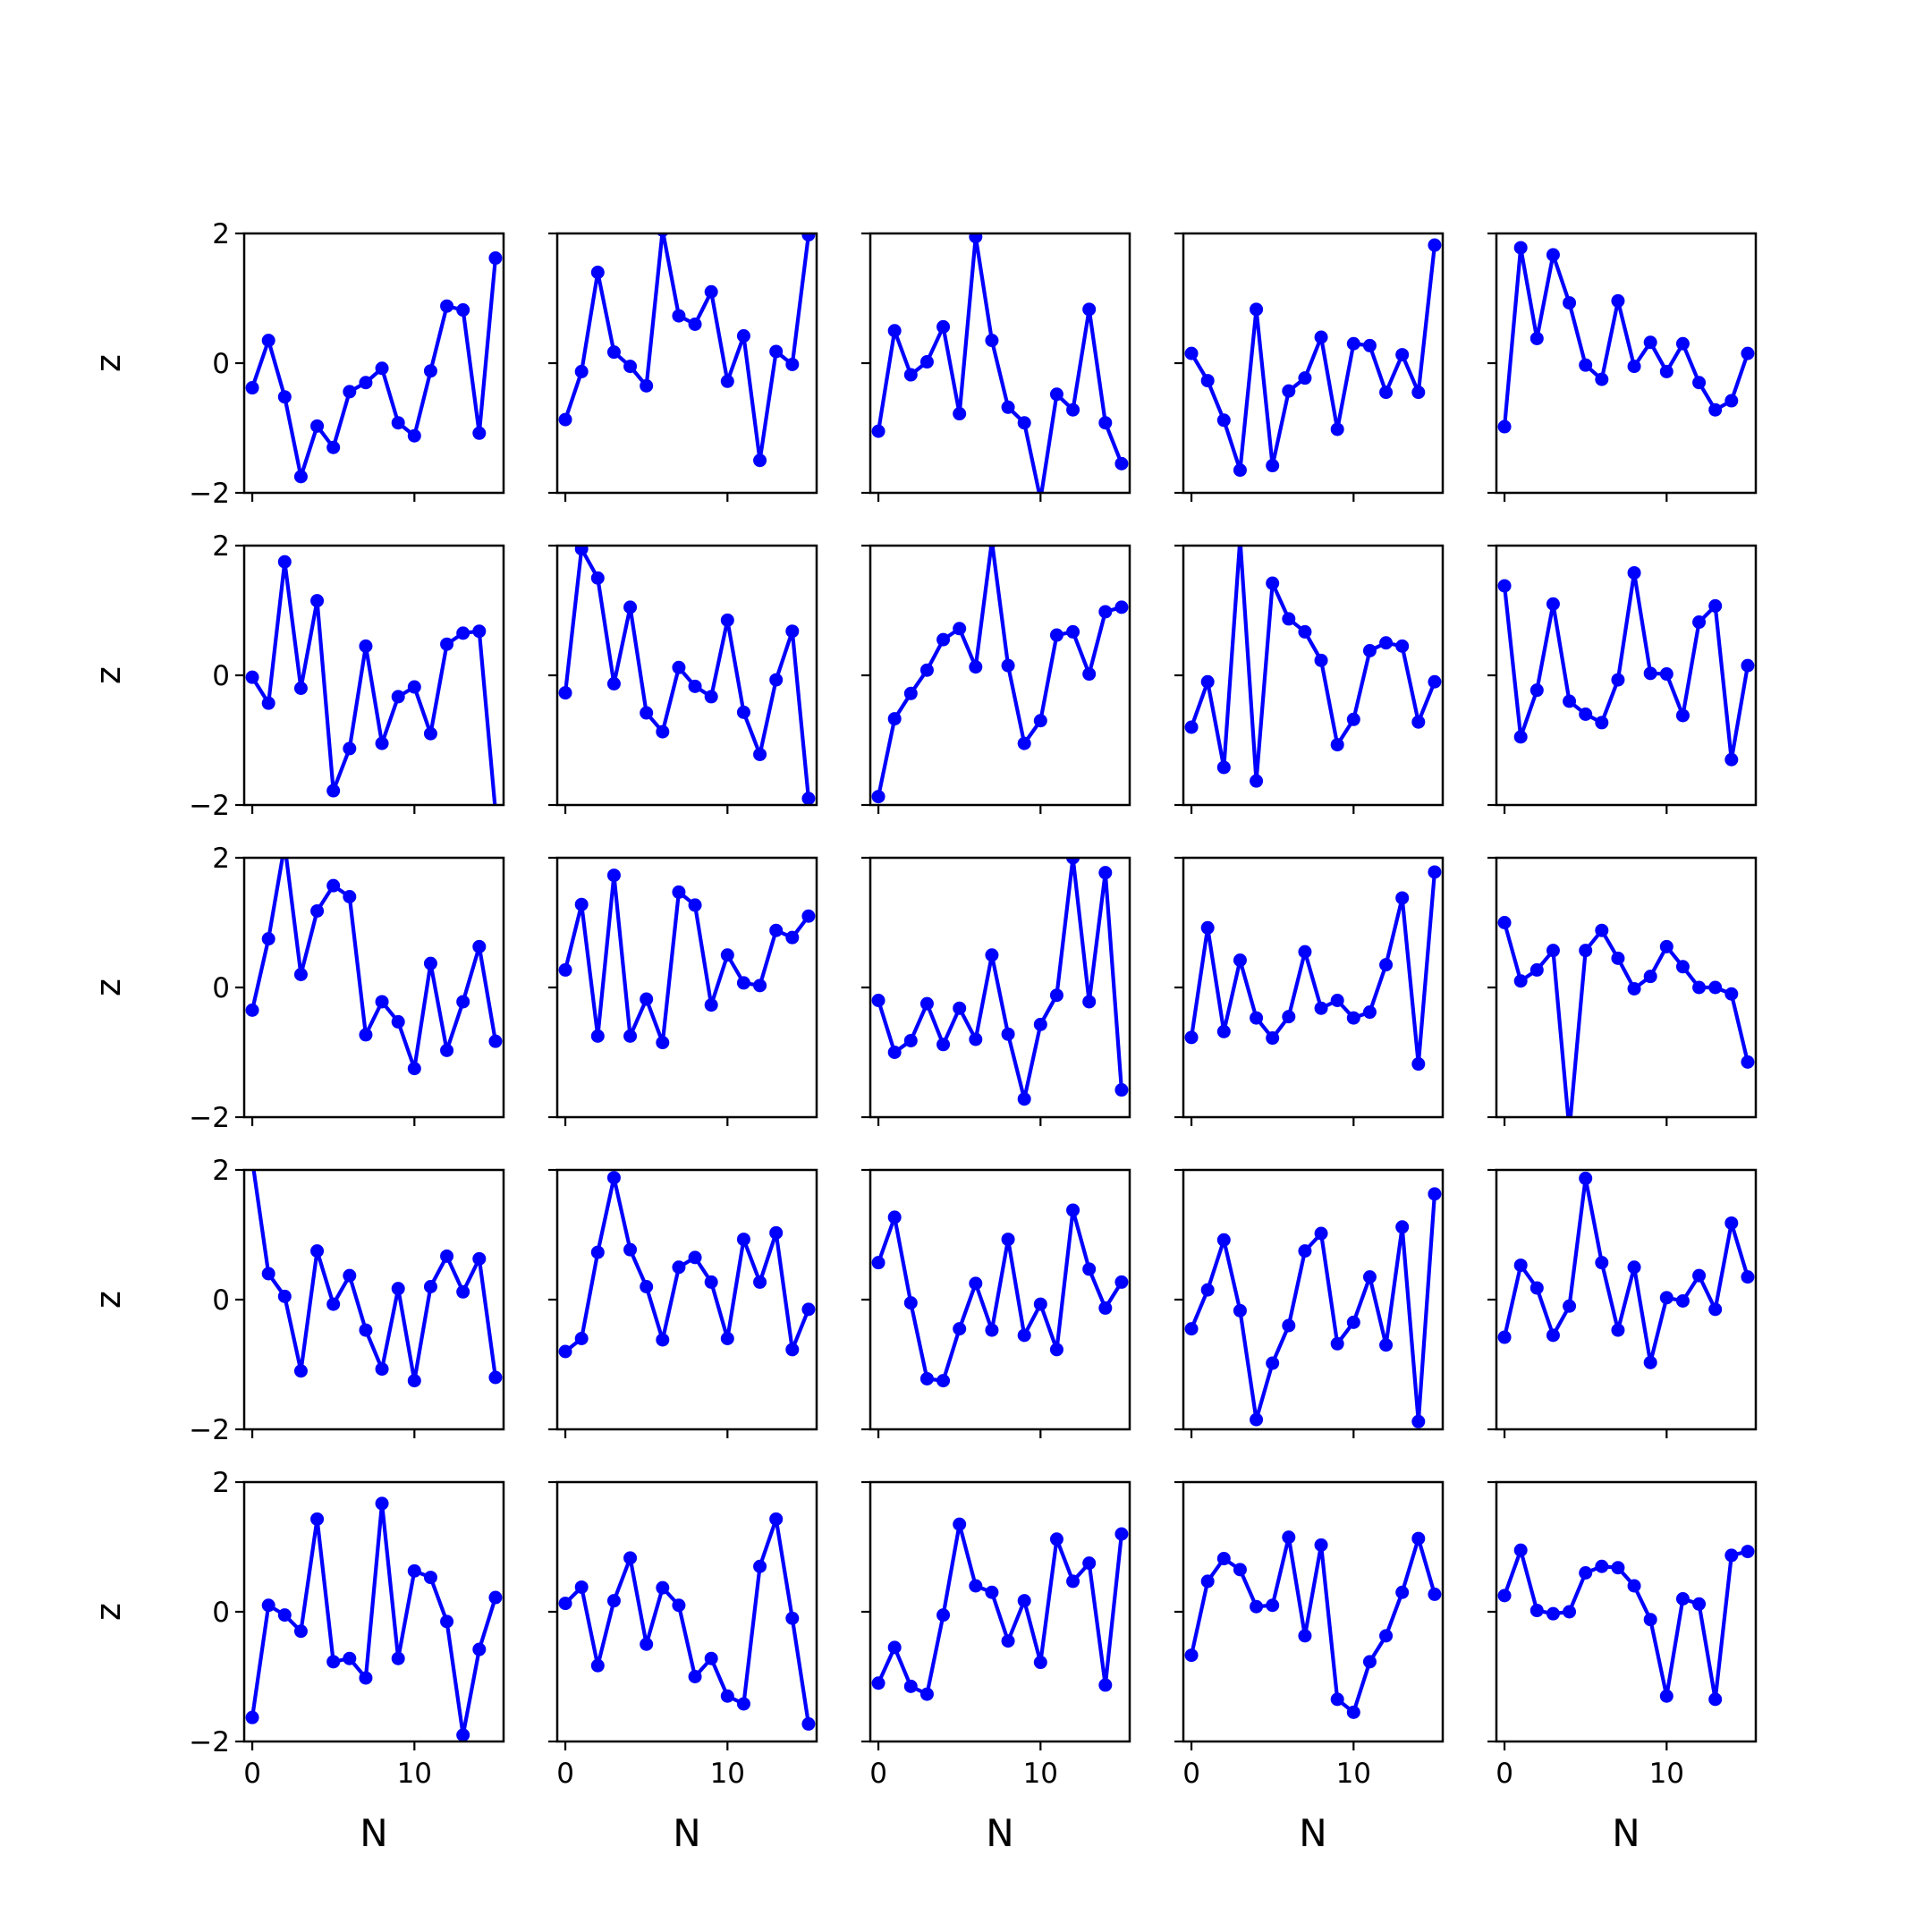 The height and width of the screenshot is (1932, 1932). I want to click on y-tick-label: 2, so click(221, 859).